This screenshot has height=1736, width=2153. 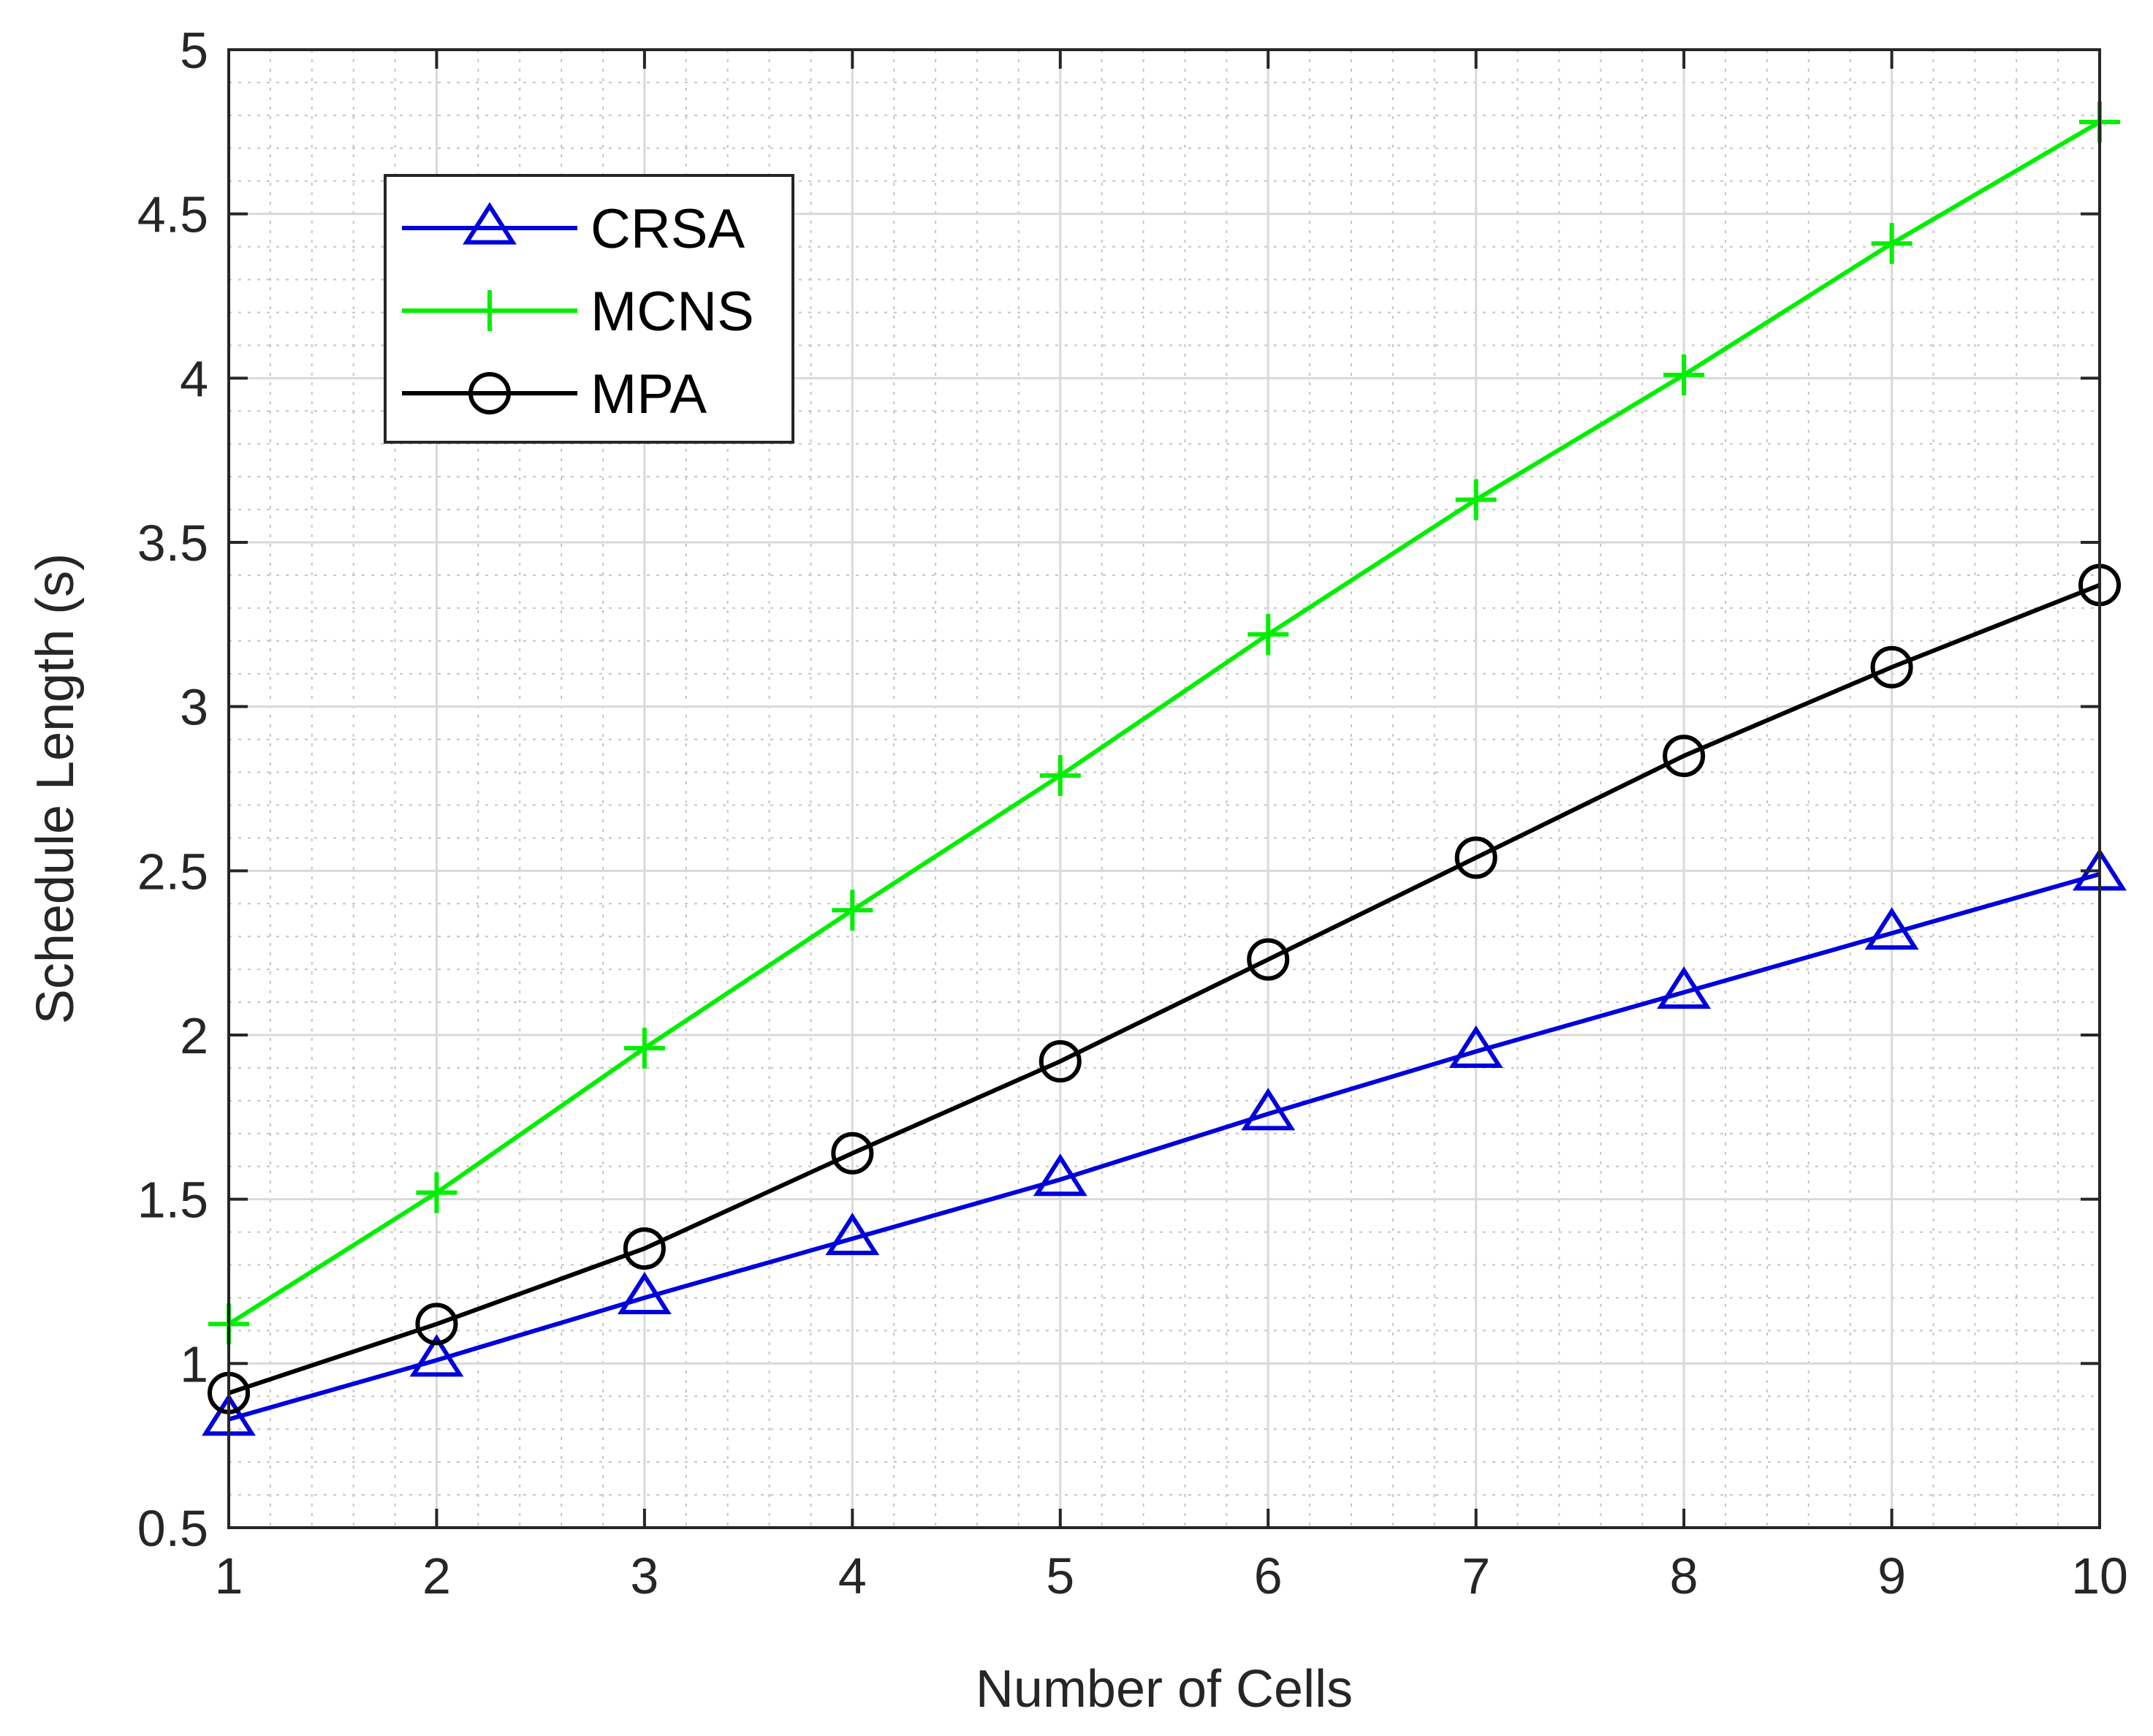 I want to click on y-tick-label: 3.5, so click(x=172, y=543).